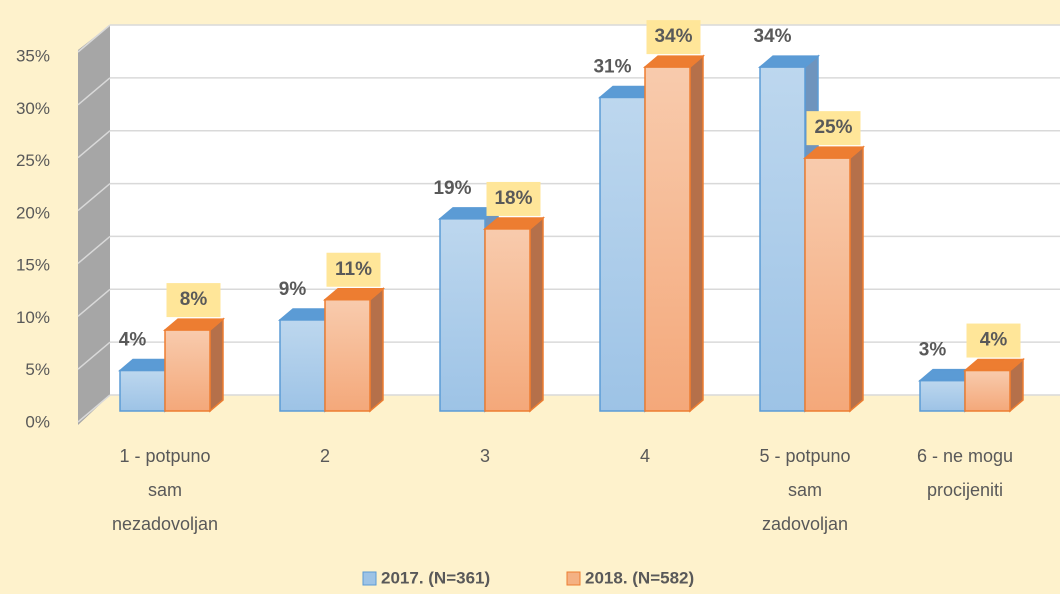 The width and height of the screenshot is (1060, 594). I want to click on value-label: 31%, so click(612, 66).